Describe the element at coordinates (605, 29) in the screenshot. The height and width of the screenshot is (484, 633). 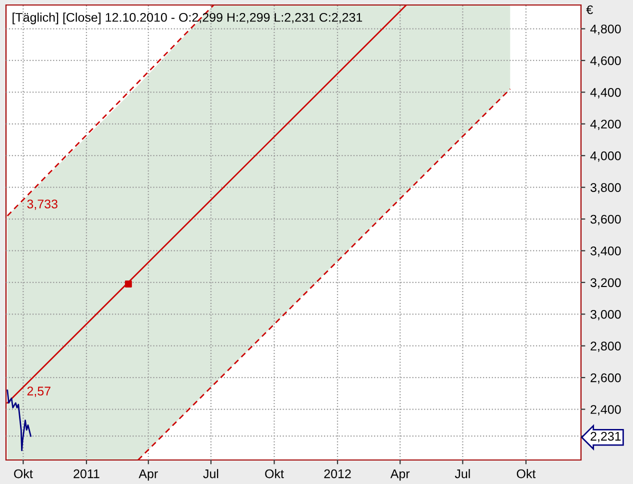
I see `y-tick-label: 4,800` at that location.